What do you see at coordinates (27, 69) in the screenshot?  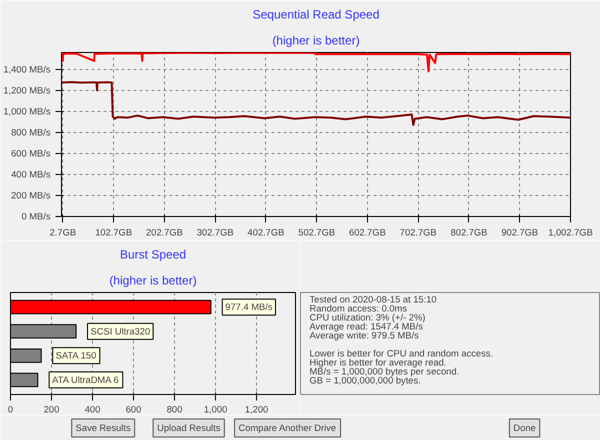 I see `y-tick-label: 1,400 MB/s` at bounding box center [27, 69].